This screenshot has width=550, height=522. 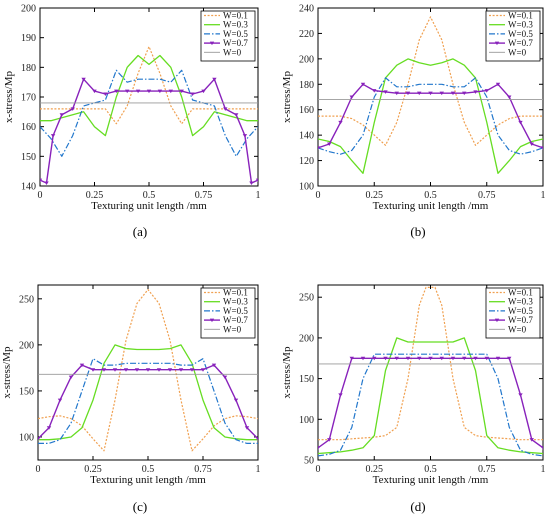 I want to click on y-tick-label: 150, so click(x=28, y=157).